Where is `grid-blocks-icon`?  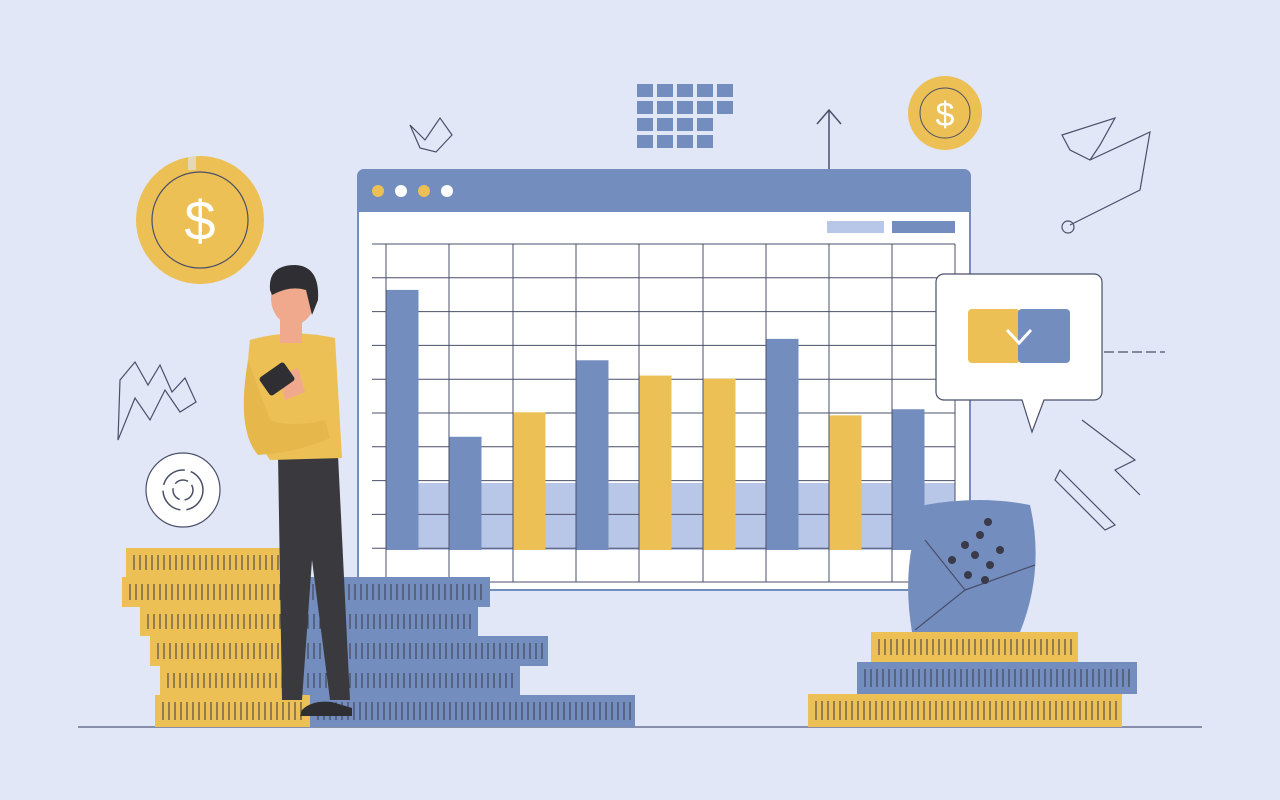
grid-blocks-icon is located at coordinates (685, 116).